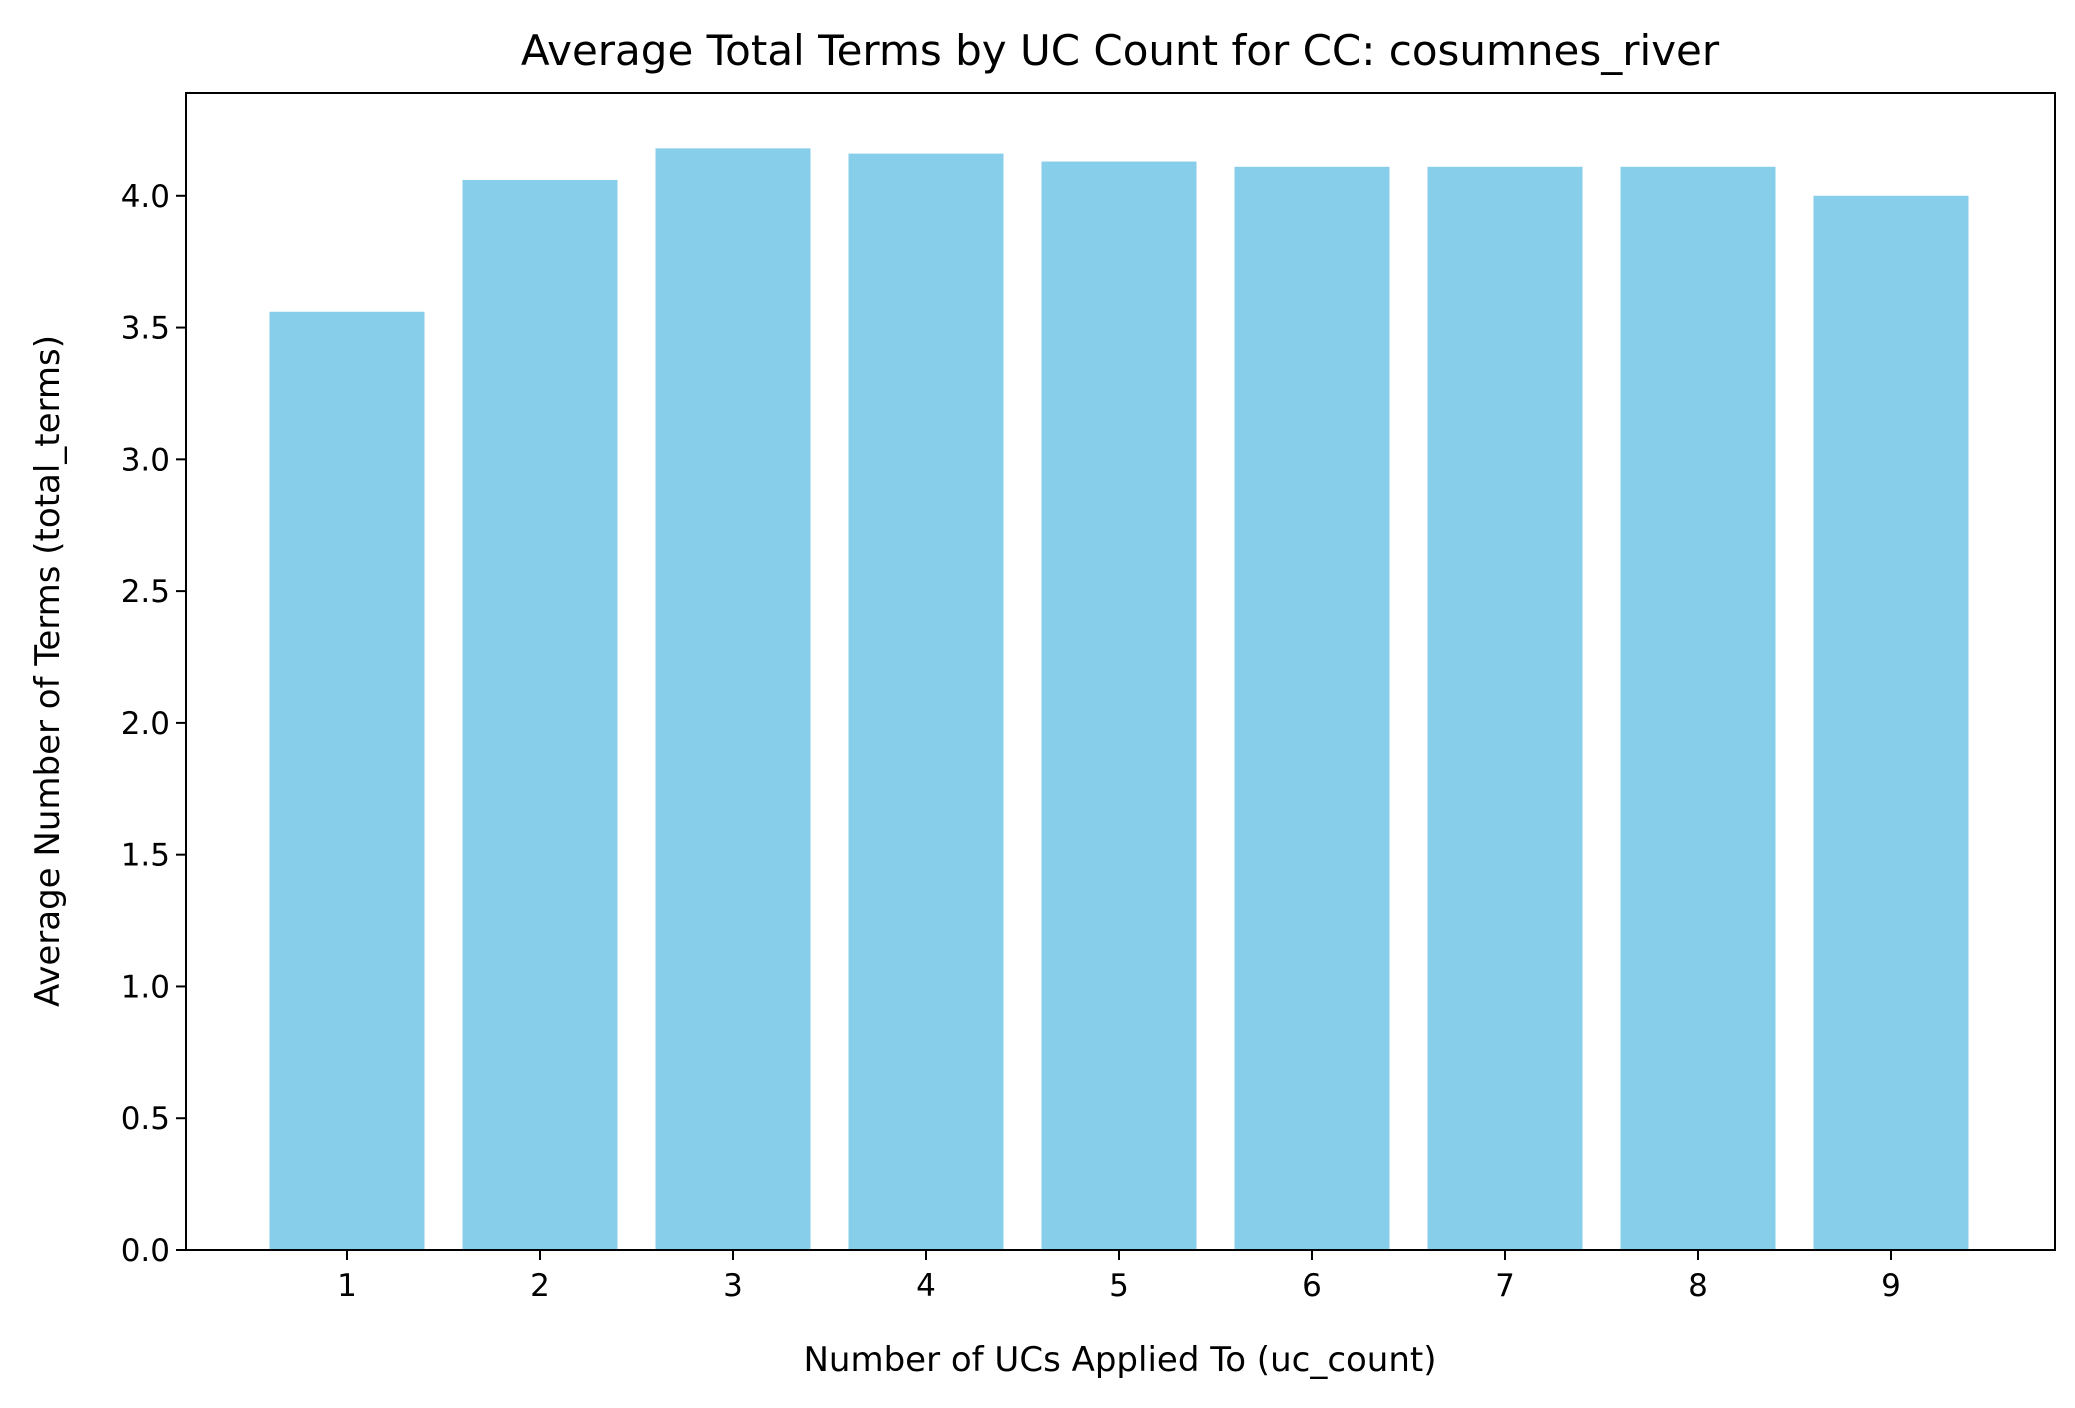  Describe the element at coordinates (926, 1286) in the screenshot. I see `x-tick-label-4: 4` at that location.